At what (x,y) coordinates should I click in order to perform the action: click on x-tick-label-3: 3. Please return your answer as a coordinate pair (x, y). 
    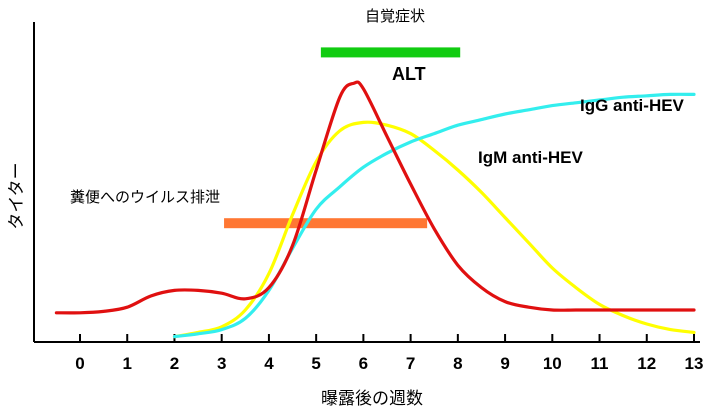
    Looking at the image, I should click on (221, 363).